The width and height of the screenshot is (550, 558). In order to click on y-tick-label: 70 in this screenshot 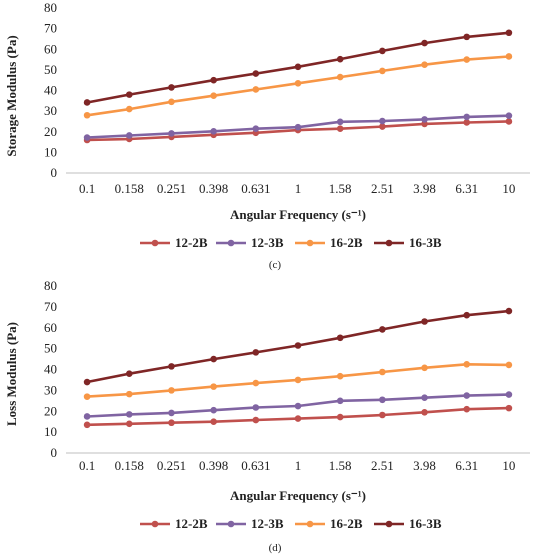, I will do `click(50, 28)`.